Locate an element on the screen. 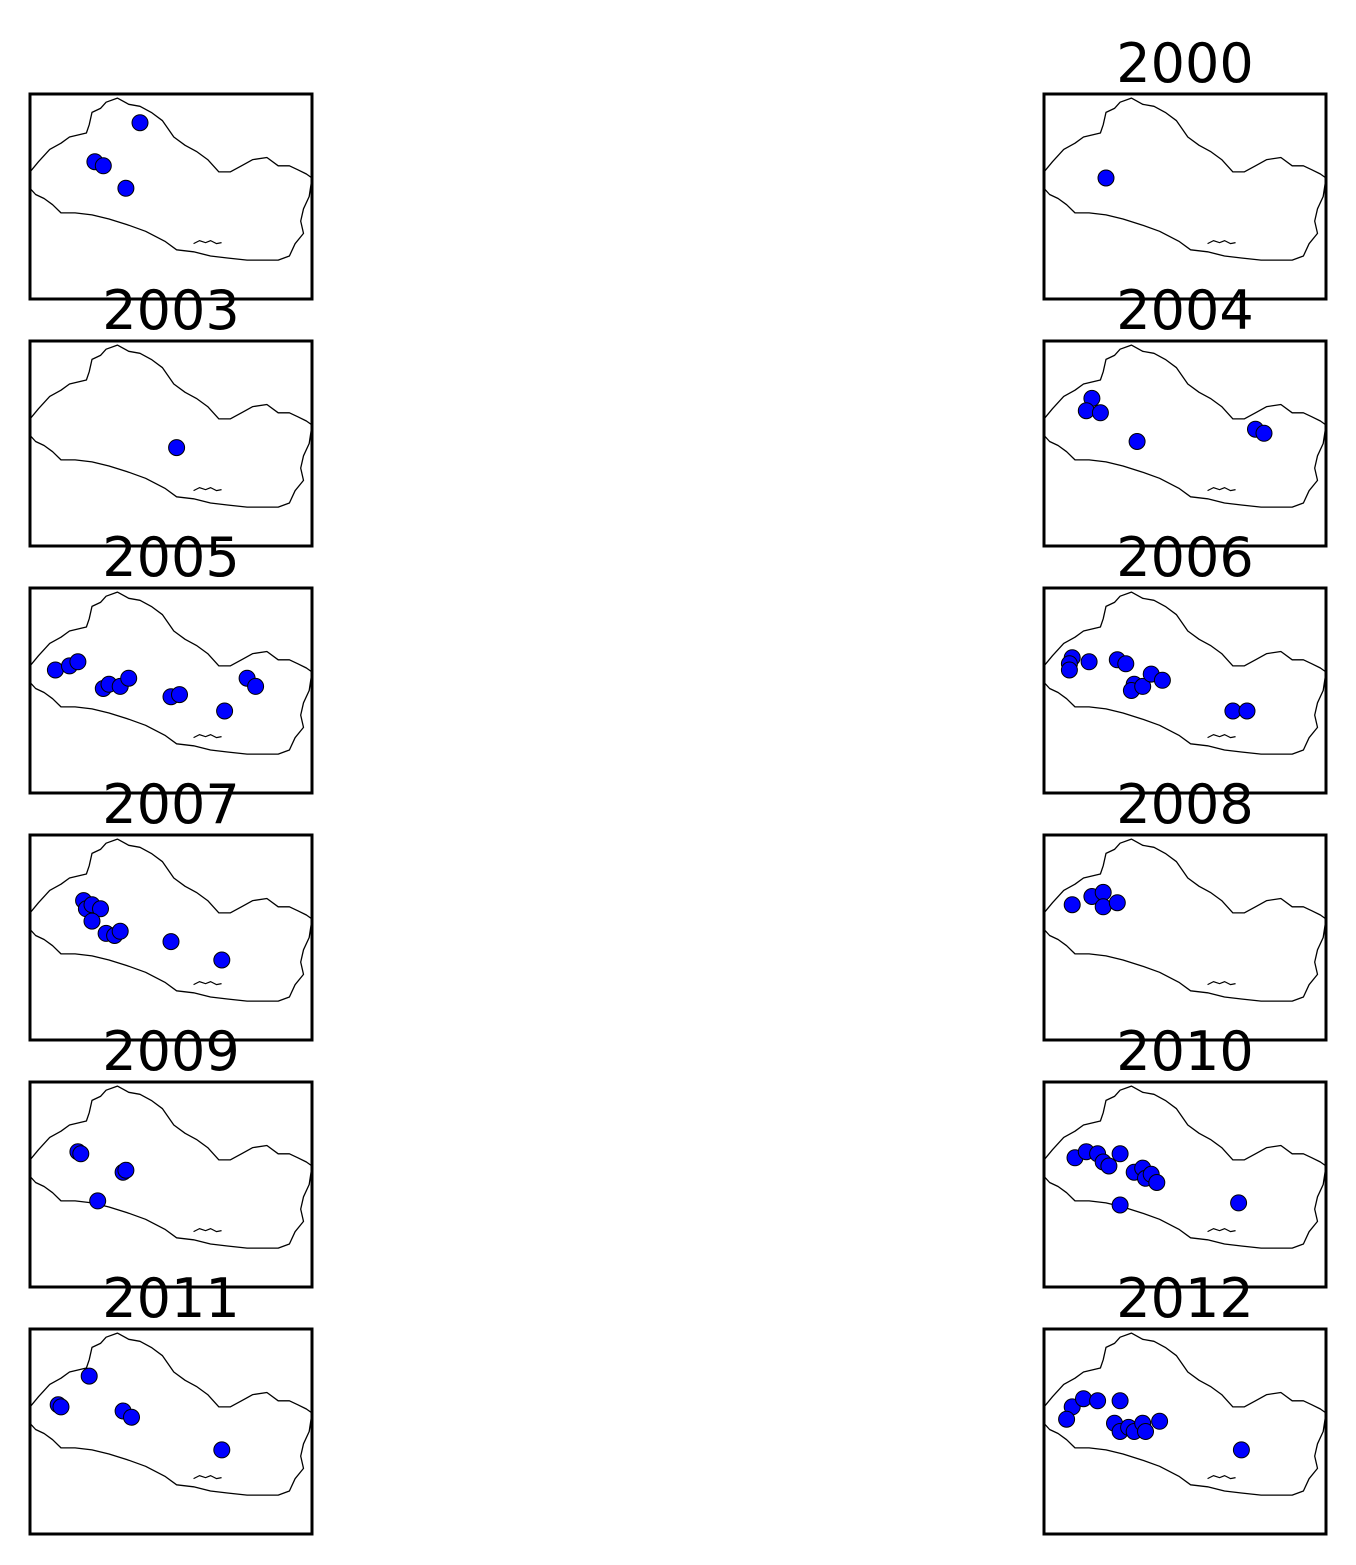 The image size is (1356, 1565). panel-title: 2003 is located at coordinates (170, 310).